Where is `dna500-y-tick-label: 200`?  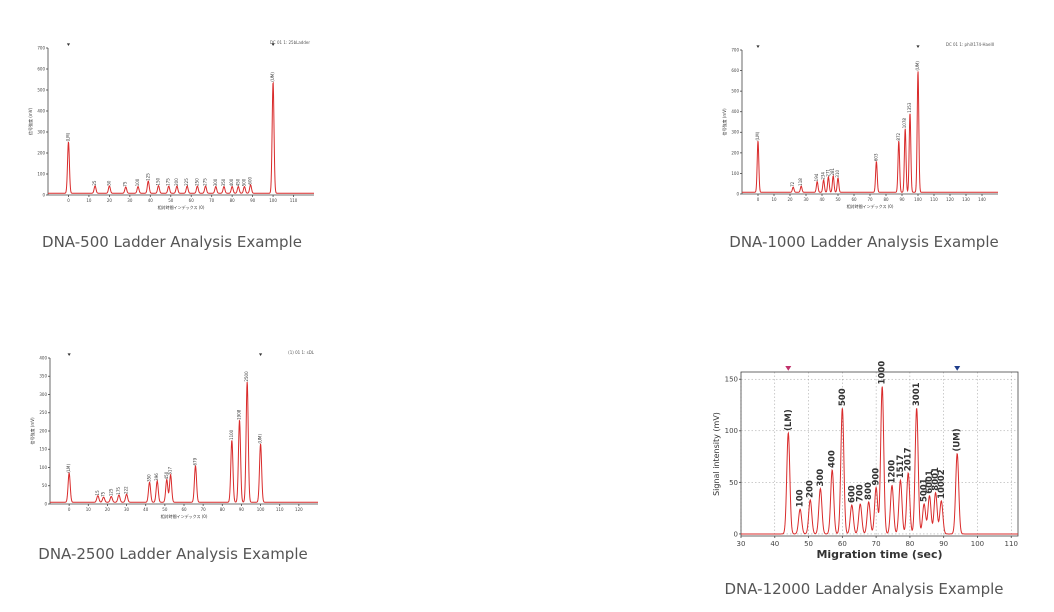 dna500-y-tick-label: 200 is located at coordinates (41, 152).